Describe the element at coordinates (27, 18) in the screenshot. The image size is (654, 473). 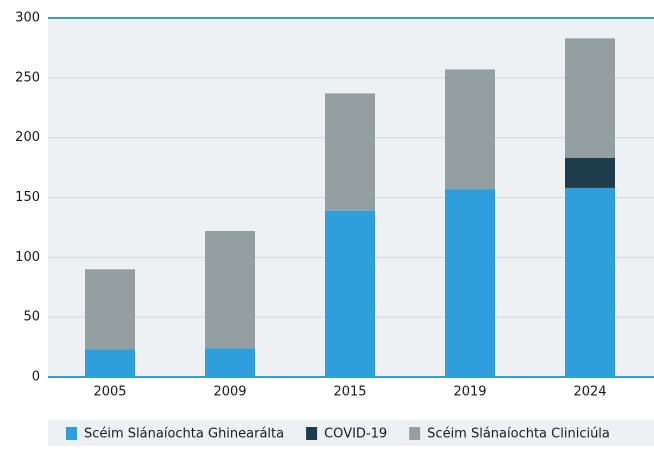
I see `y-tick-label: 300` at that location.